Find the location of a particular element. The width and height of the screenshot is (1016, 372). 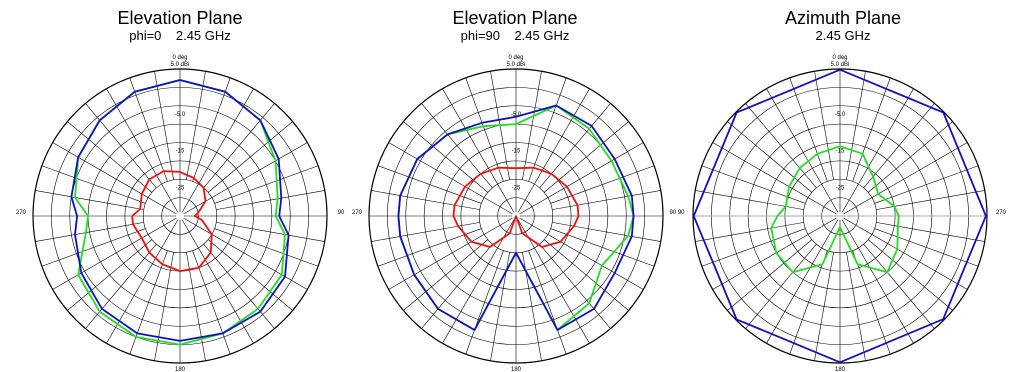

right-angle-label: 90 is located at coordinates (341, 213).